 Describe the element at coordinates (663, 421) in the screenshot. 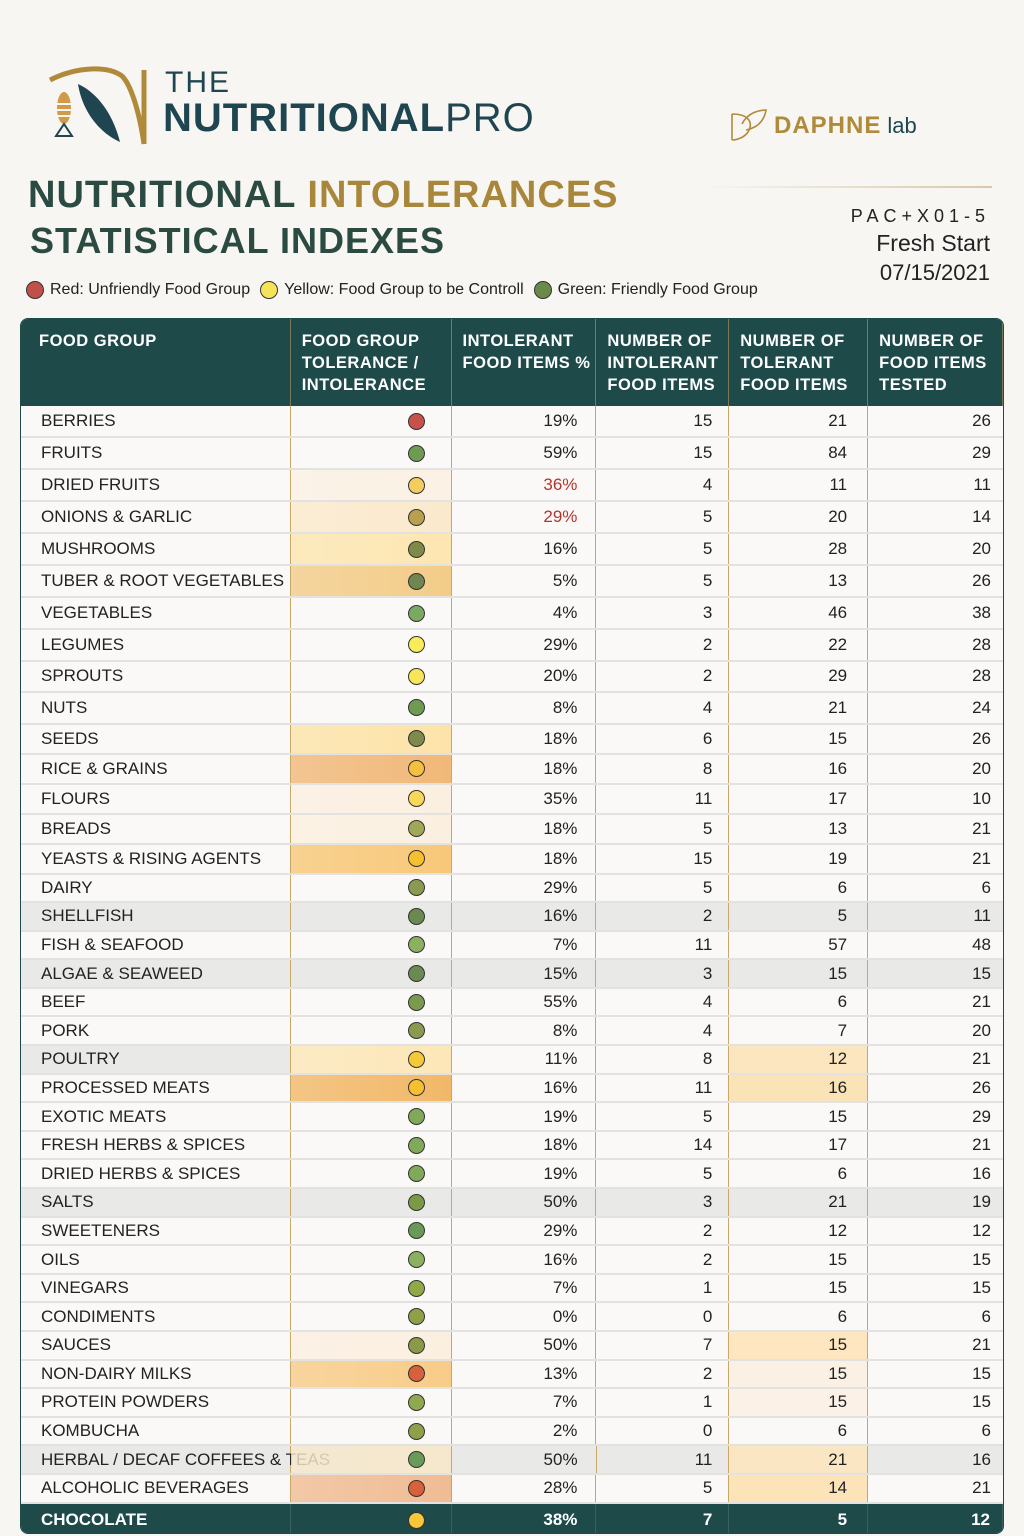

I see `intolerant-count: 15` at that location.